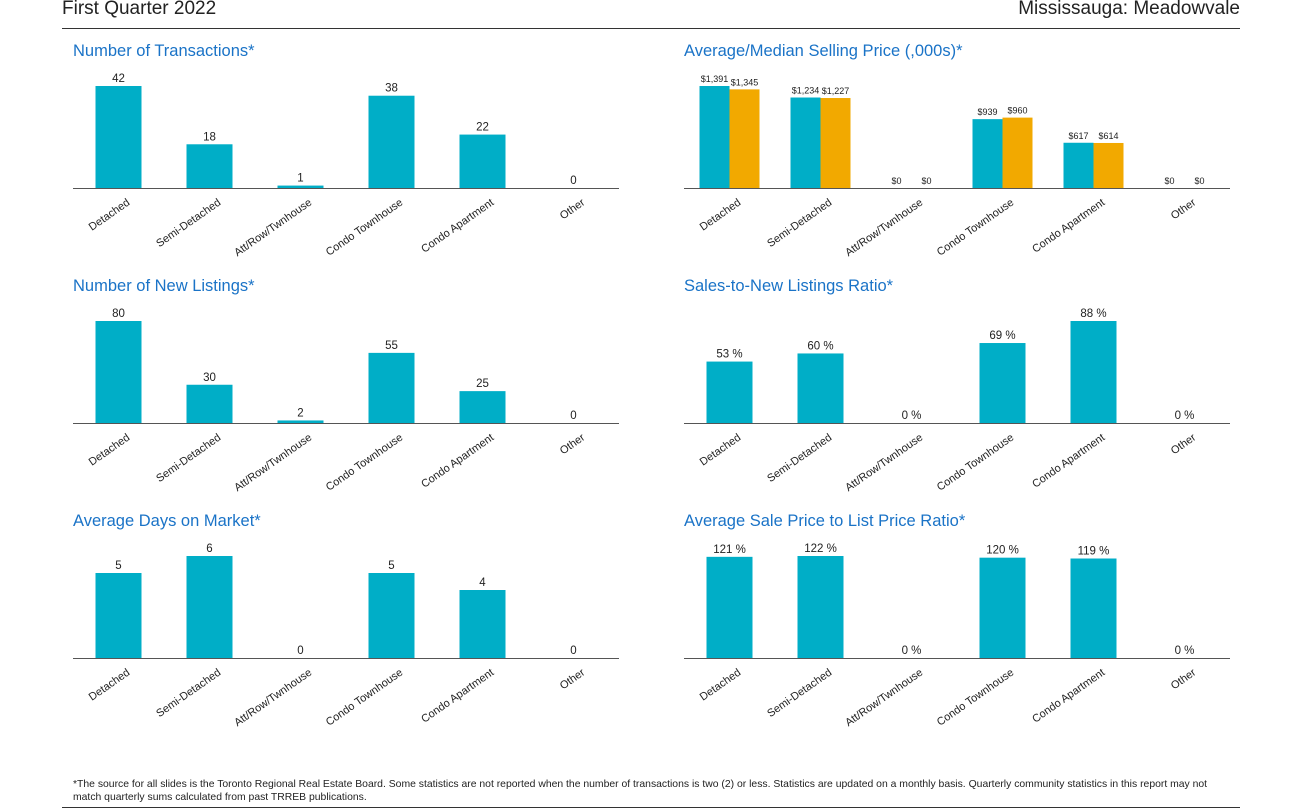  What do you see at coordinates (1002, 336) in the screenshot?
I see `data-label: 69 %` at bounding box center [1002, 336].